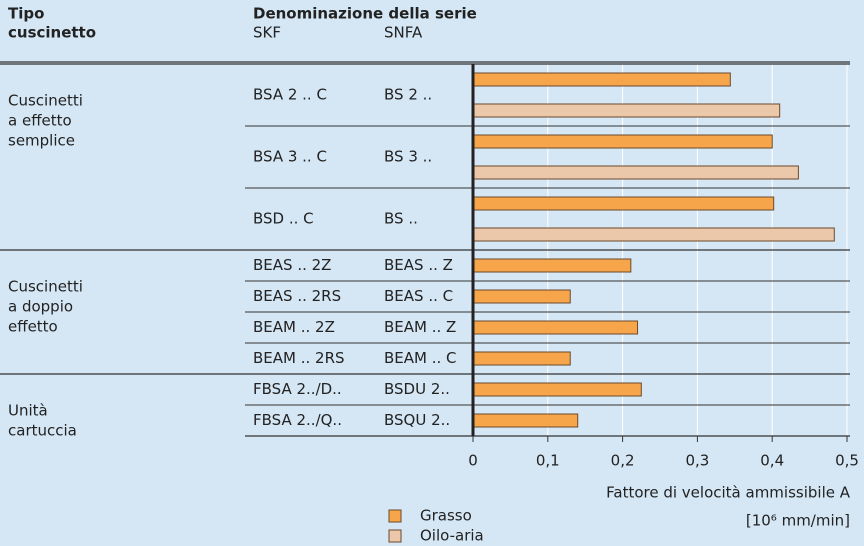  What do you see at coordinates (297, 389) in the screenshot?
I see `skf-label: FBSA 2../D..` at bounding box center [297, 389].